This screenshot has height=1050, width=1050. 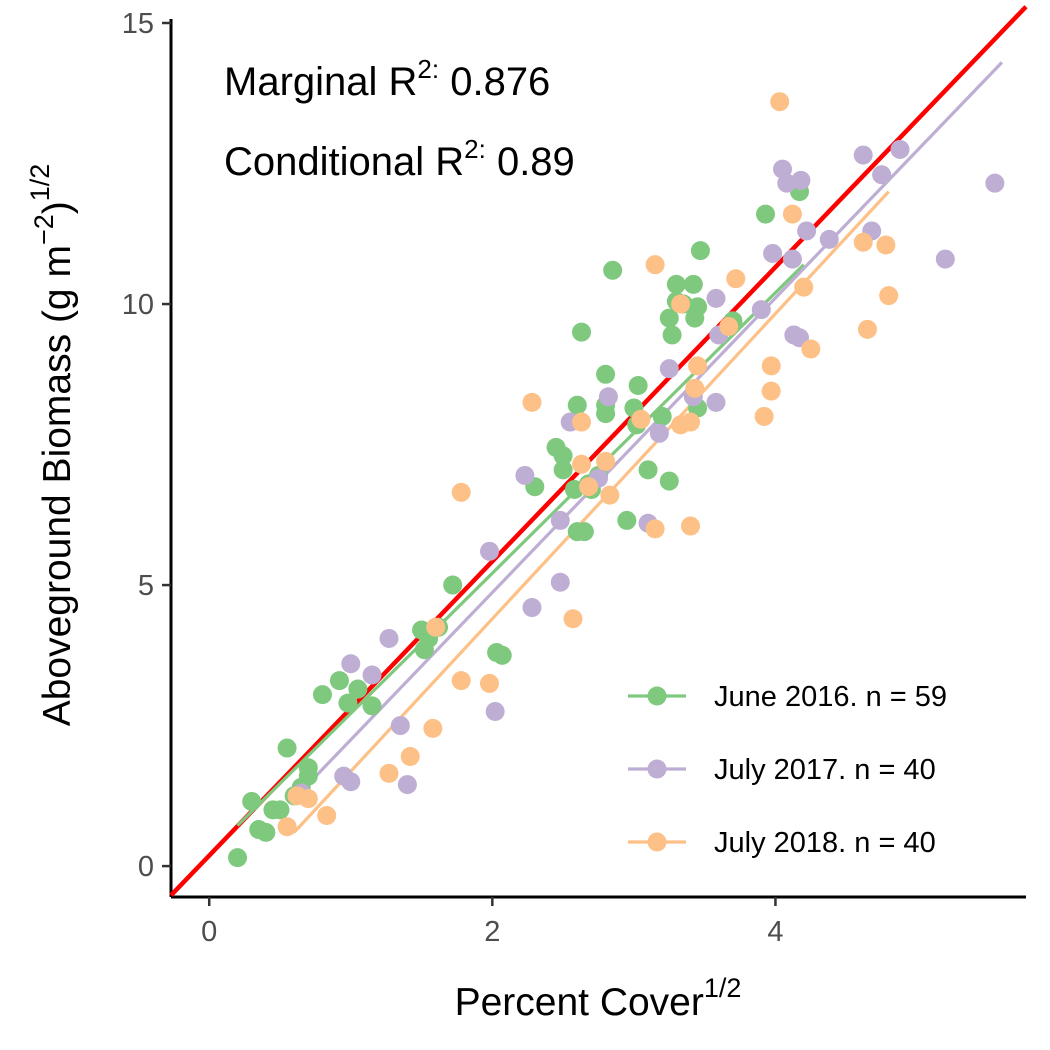 I want to click on y-tick-label: 10, so click(x=138, y=305).